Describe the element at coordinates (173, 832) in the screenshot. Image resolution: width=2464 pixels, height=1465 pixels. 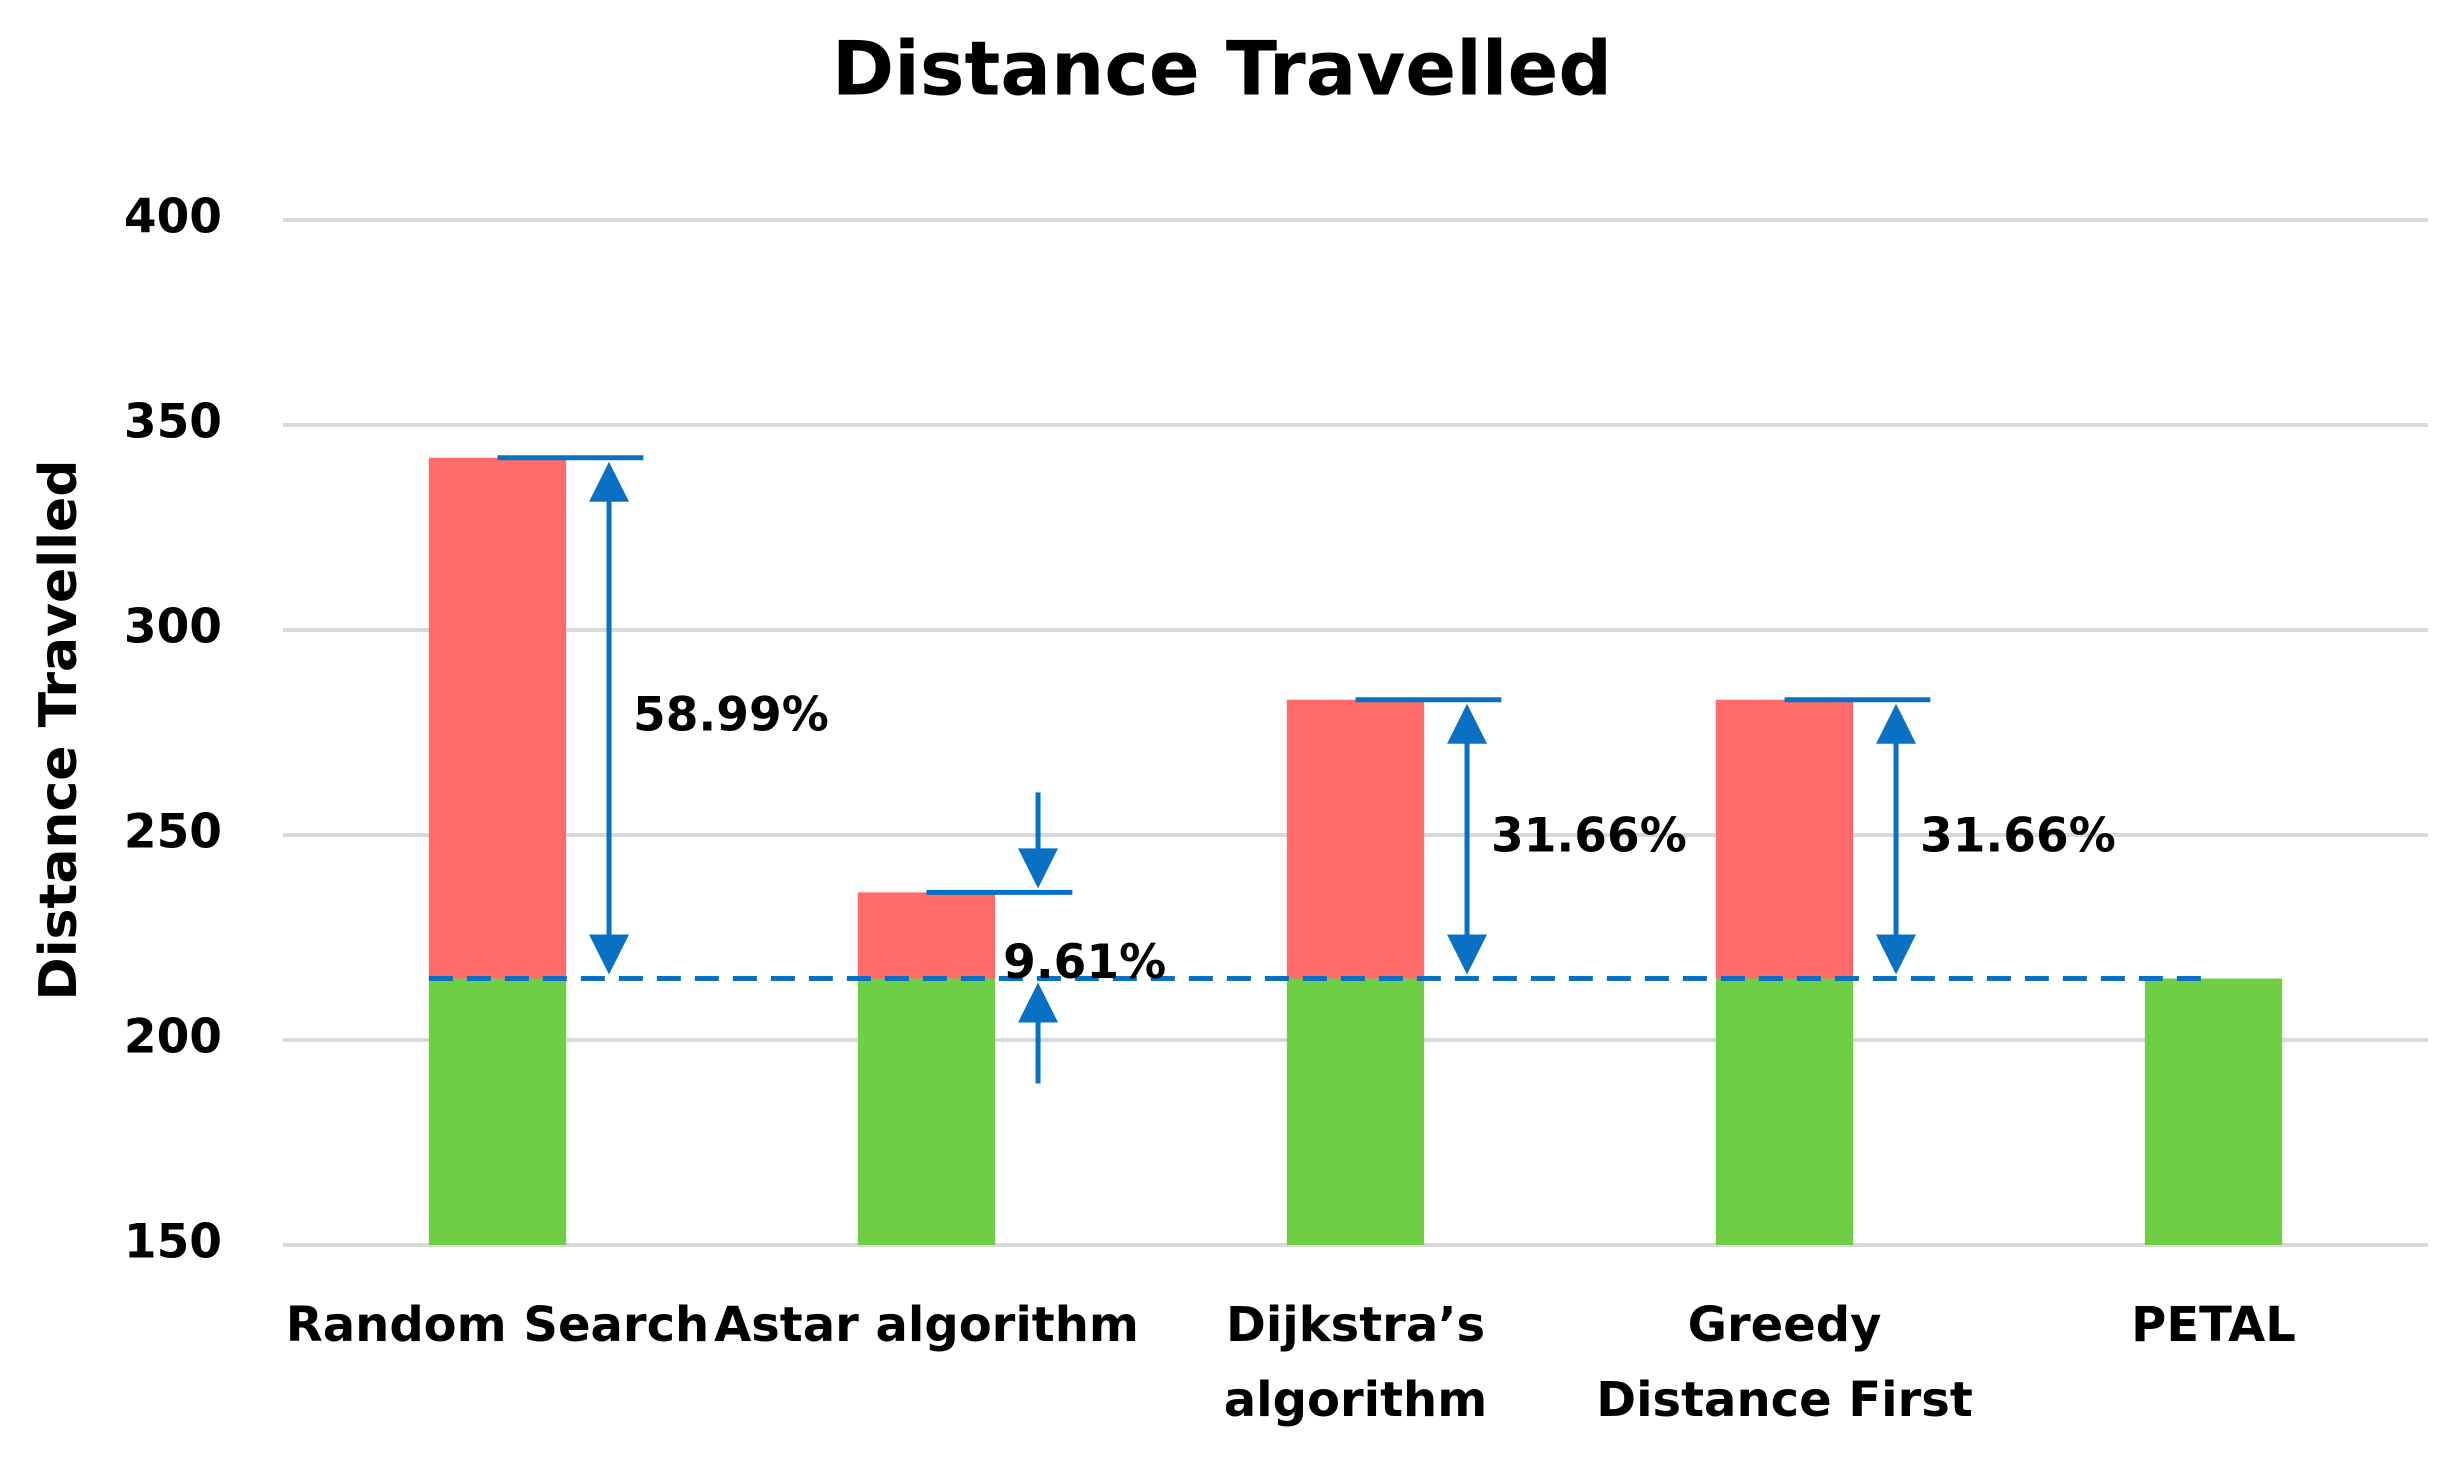
I see `y-tick-label: 250` at that location.